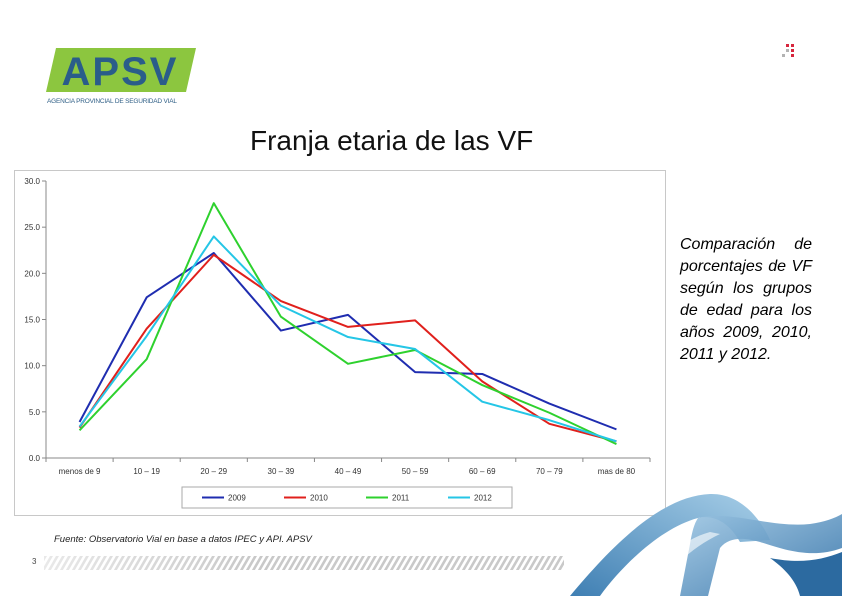 The width and height of the screenshot is (842, 596). I want to click on legend-label-2009: 2009, so click(237, 498).